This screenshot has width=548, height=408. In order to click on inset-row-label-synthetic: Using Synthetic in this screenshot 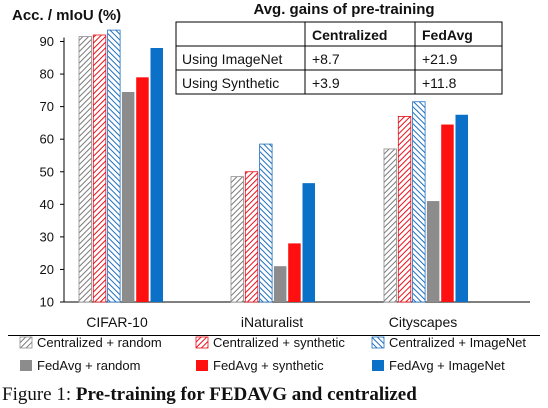, I will do `click(230, 83)`.